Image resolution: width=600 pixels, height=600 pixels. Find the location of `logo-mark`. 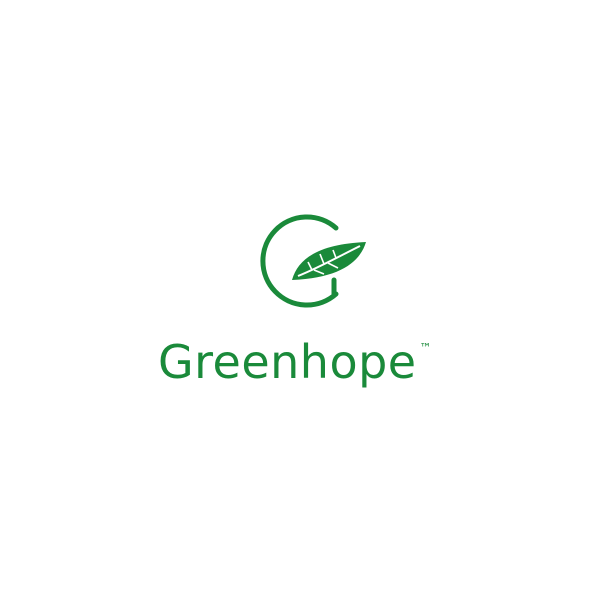

logo-mark is located at coordinates (313, 261).